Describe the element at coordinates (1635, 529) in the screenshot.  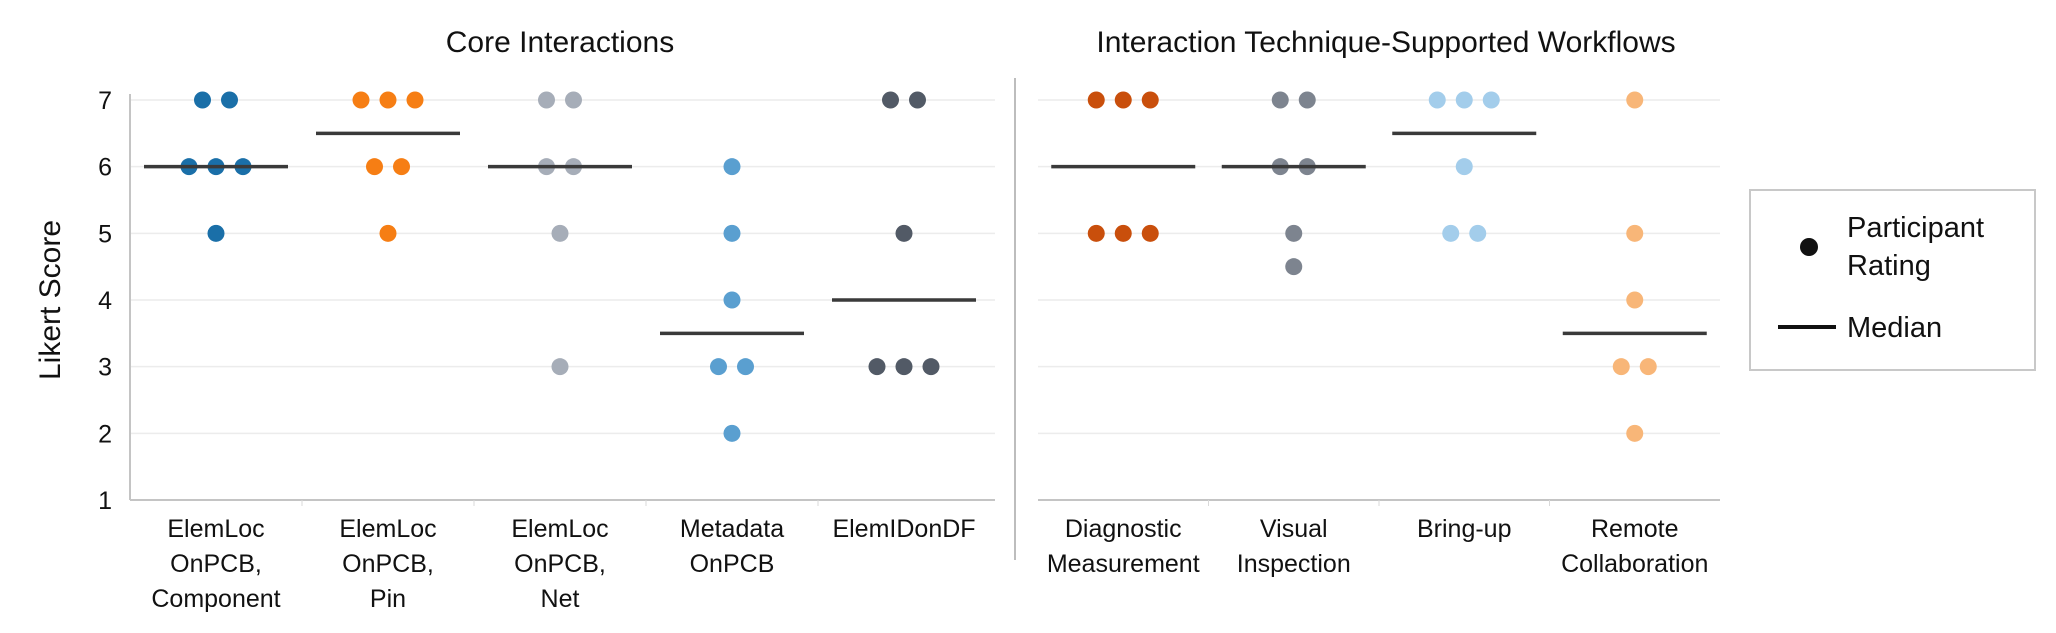
I see `category-label: Remote` at that location.